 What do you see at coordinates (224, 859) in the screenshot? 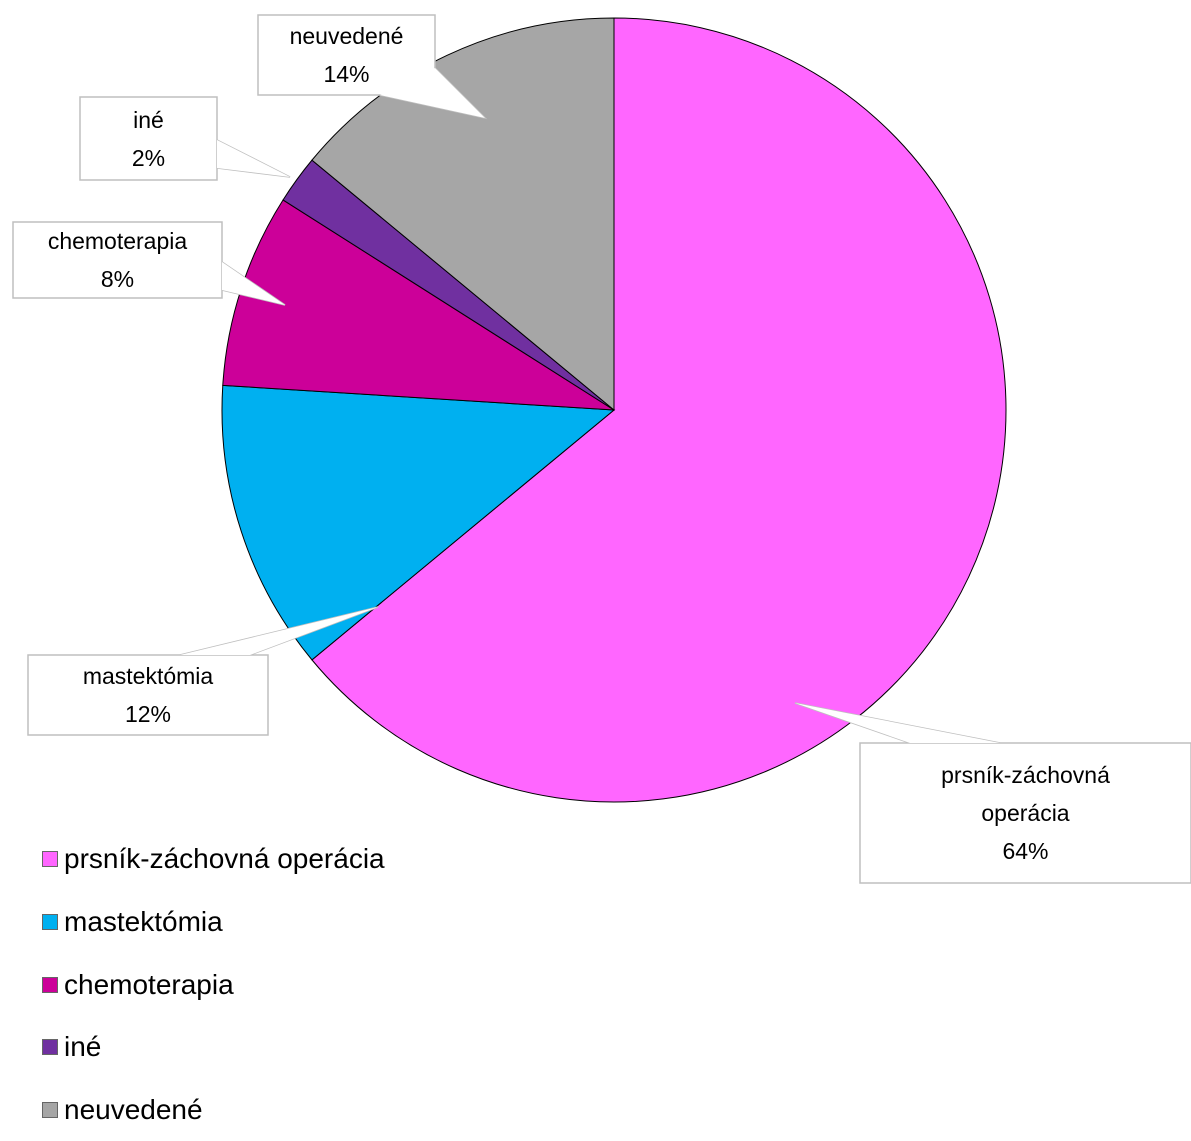
I see `legend-label: prsník-záchovná operácia` at bounding box center [224, 859].